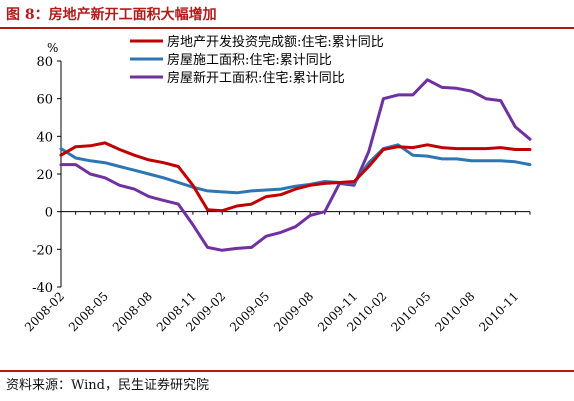 The height and width of the screenshot is (401, 574). Describe the element at coordinates (275, 42) in the screenshot. I see `legend-label: 房地产开发投资完成额:住宅:累计同比` at that location.